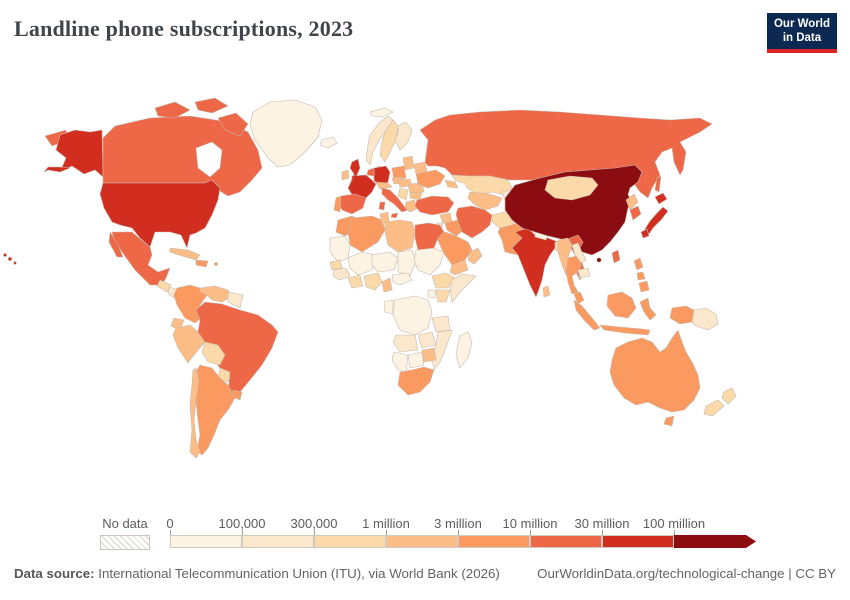 This screenshot has width=850, height=600. Describe the element at coordinates (485, 201) in the screenshot. I see `country-uzbekistan-turkmenistan` at that location.